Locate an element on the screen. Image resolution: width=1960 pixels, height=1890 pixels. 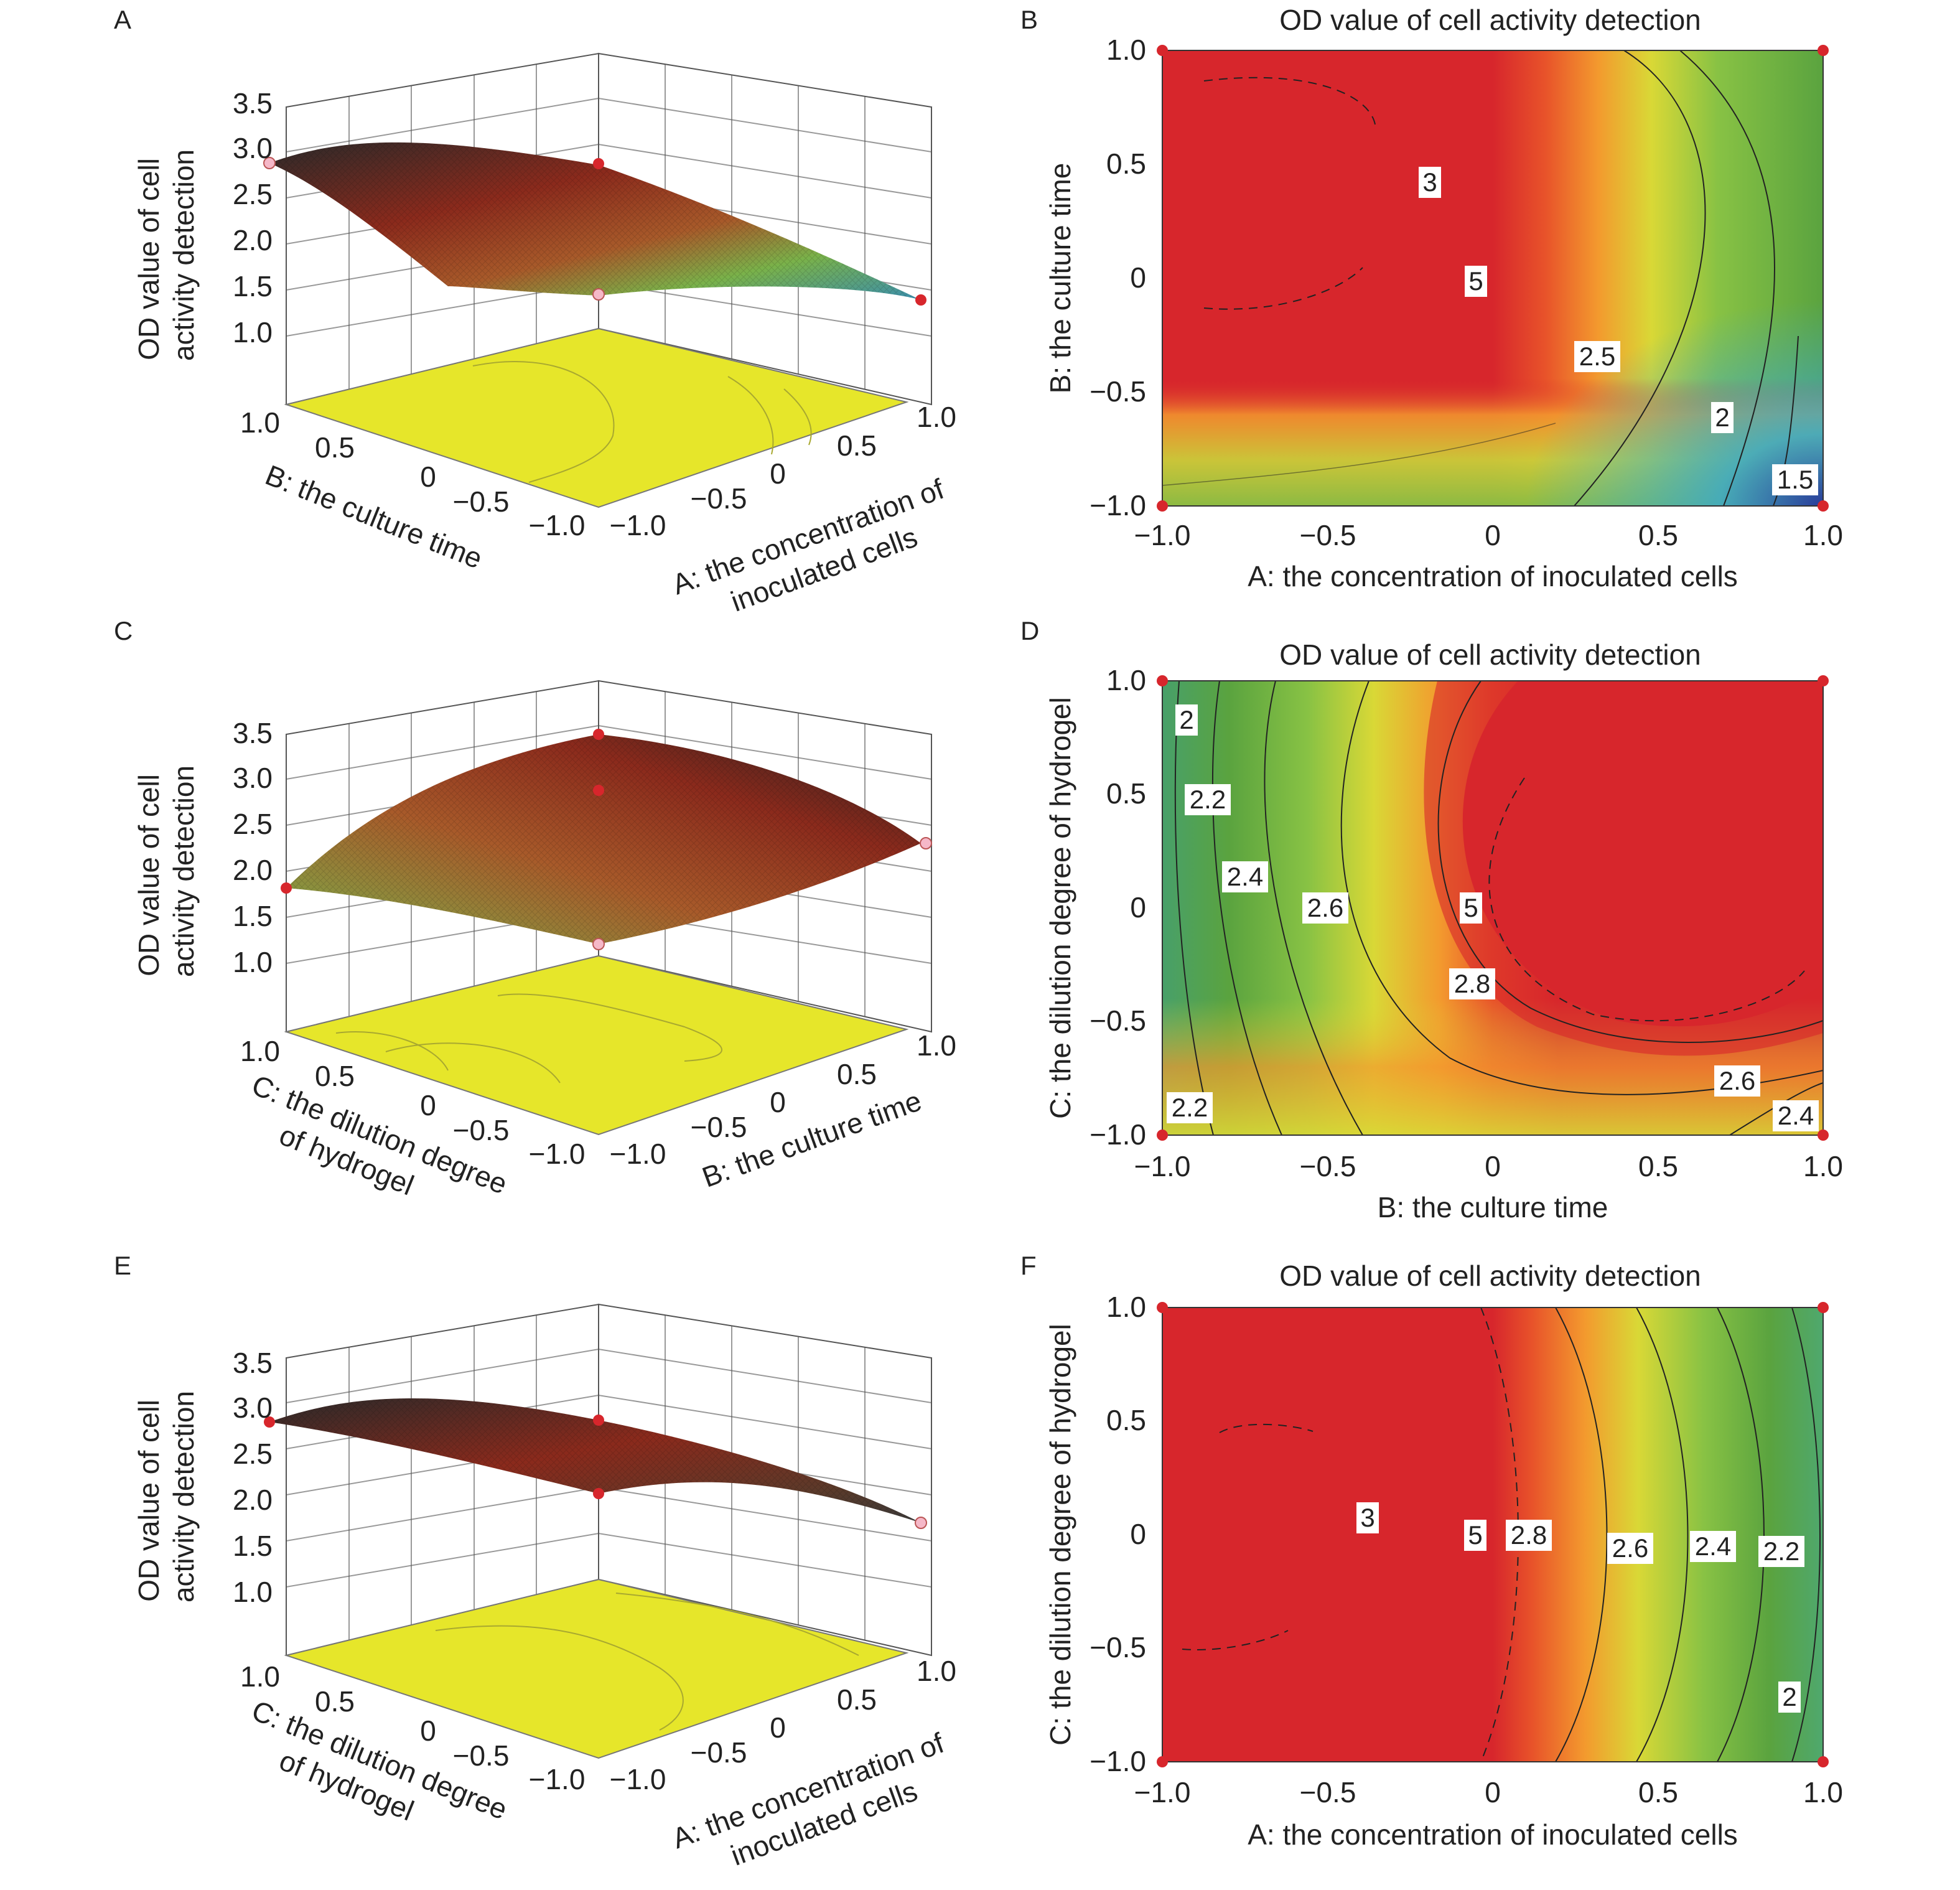
panel-f-title: OD value of cell activity detection is located at coordinates (1490, 1276).